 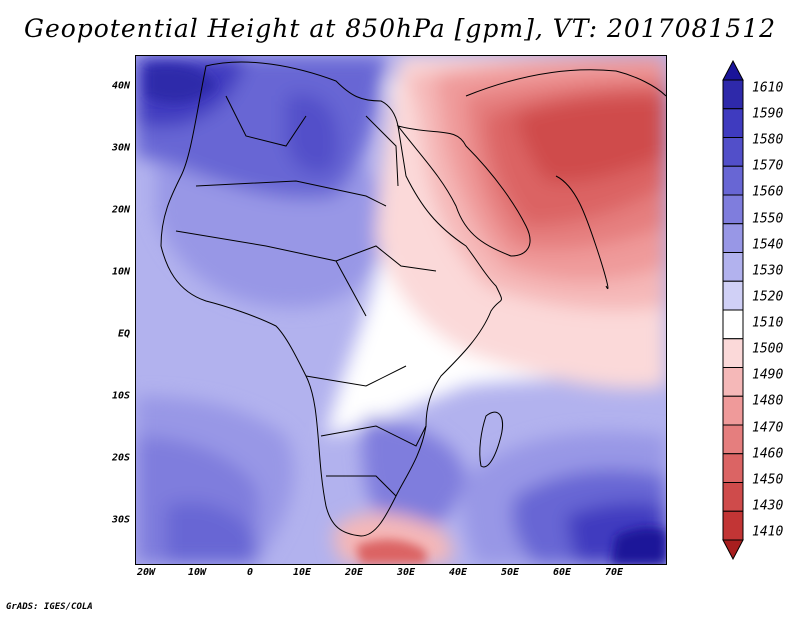 I want to click on lon-label: 40E, so click(x=458, y=572).